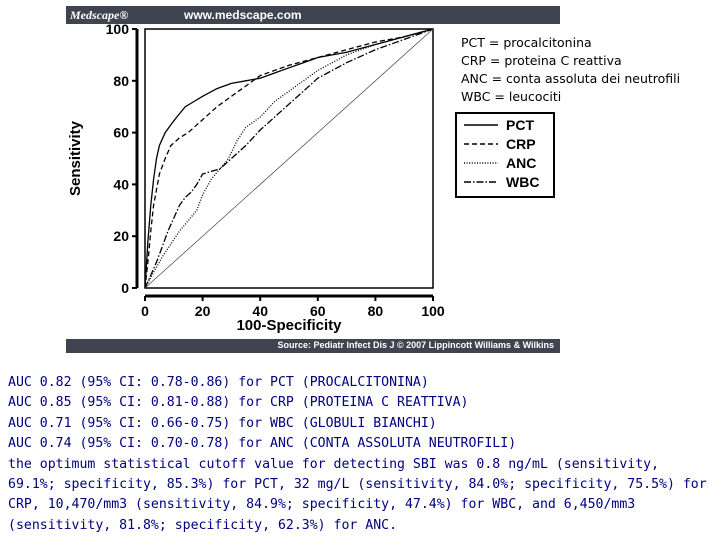  Describe the element at coordinates (125, 288) in the screenshot. I see `y-tick-label-0: 0` at that location.